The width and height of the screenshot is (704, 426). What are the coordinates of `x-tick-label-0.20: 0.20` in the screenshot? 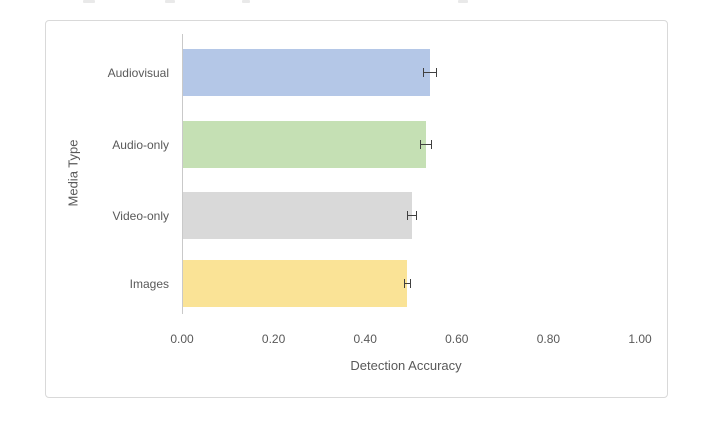 It's located at (273, 339).